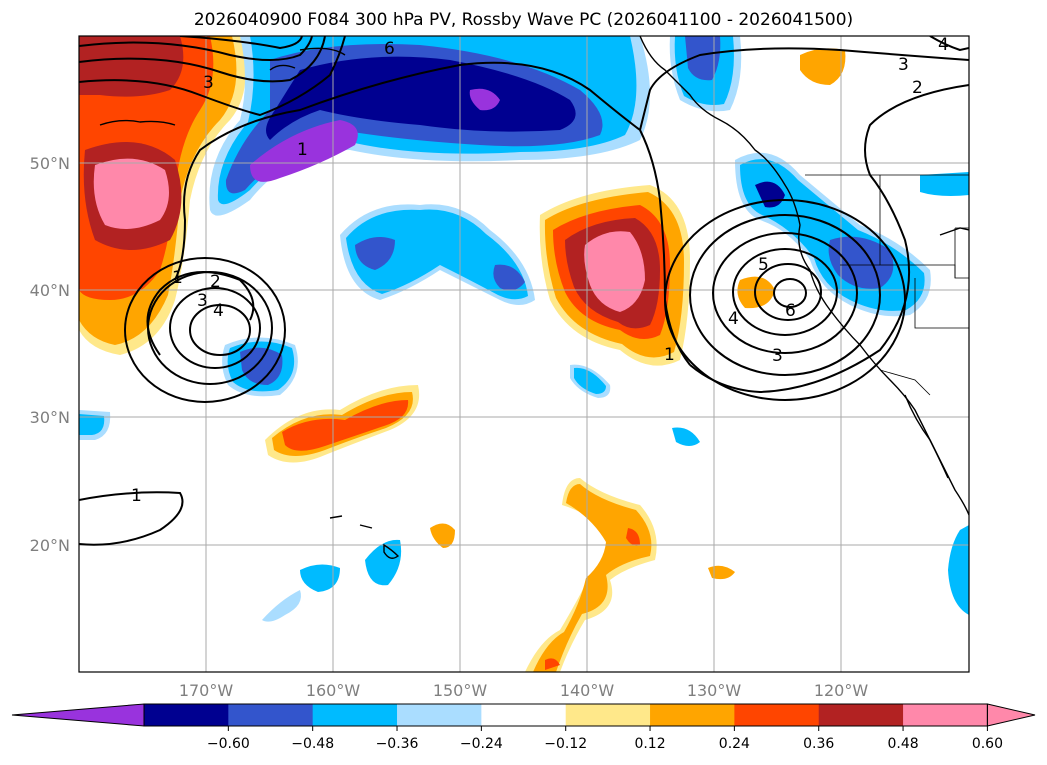 The height and width of the screenshot is (765, 1047). I want to click on positive-anomaly-subtropical, so click(342, 424).